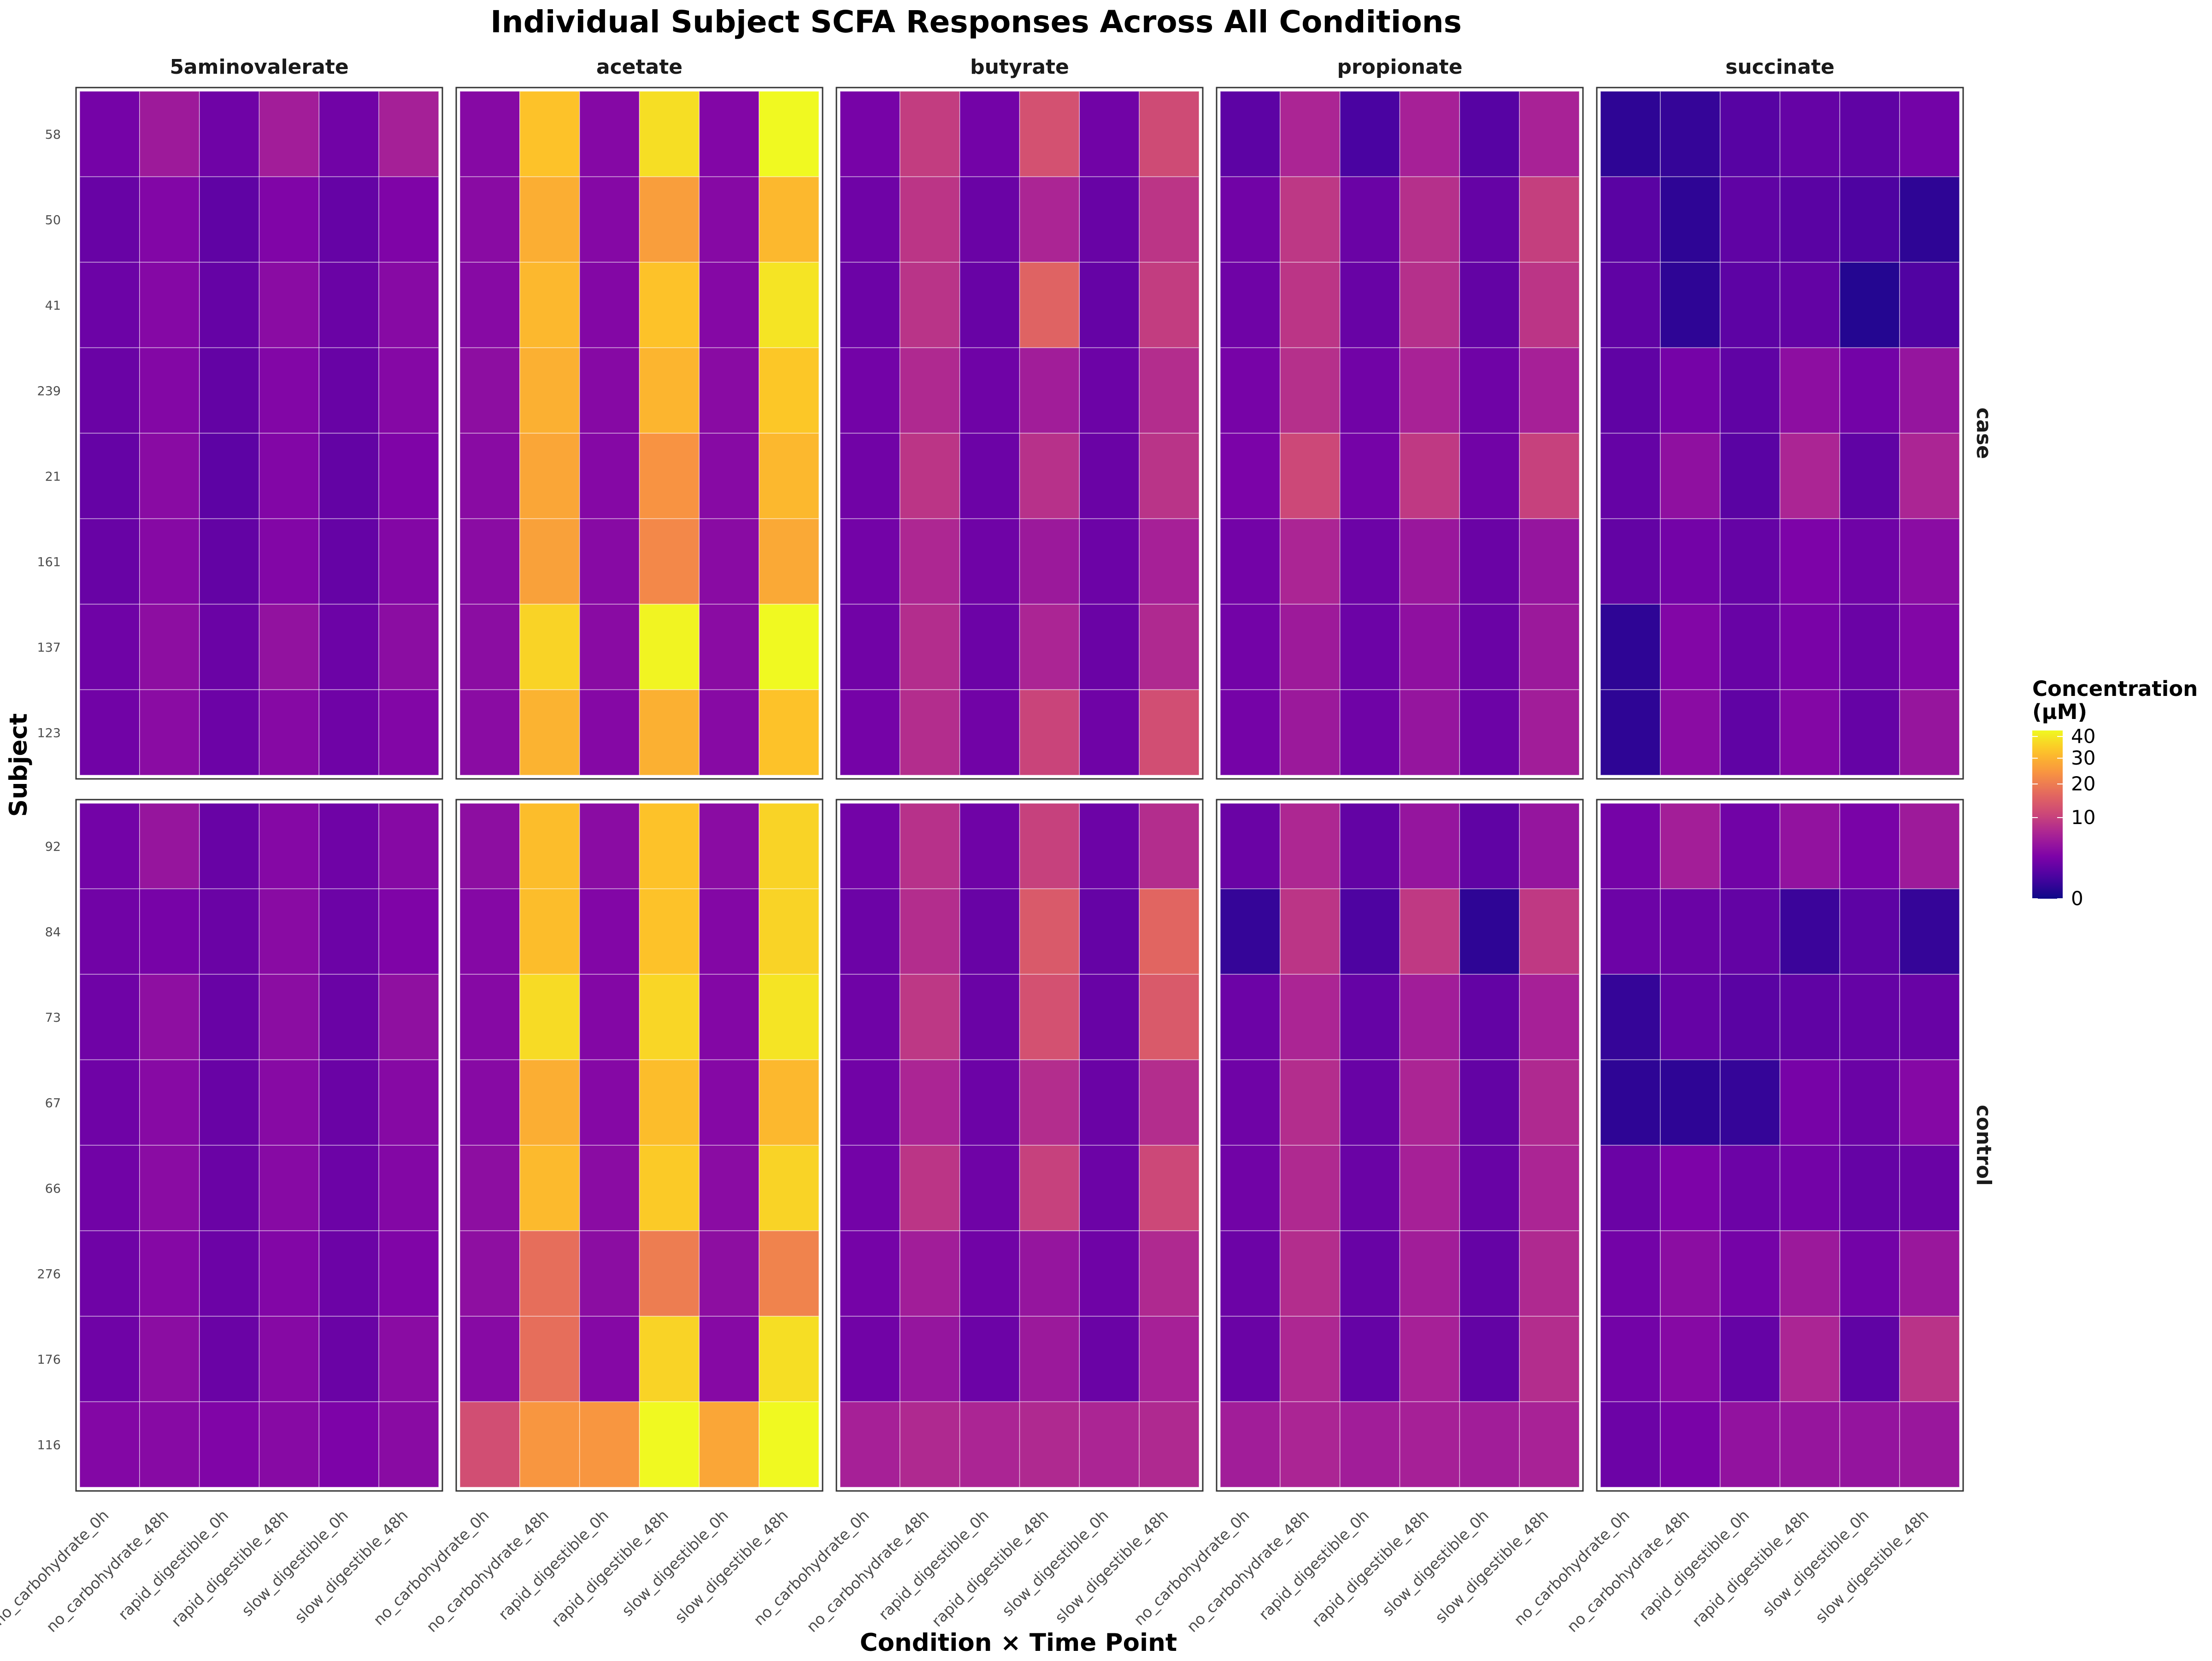 This screenshot has width=2212, height=1661. Describe the element at coordinates (1983, 1145) in the screenshot. I see `row-strip-label-control: control` at that location.